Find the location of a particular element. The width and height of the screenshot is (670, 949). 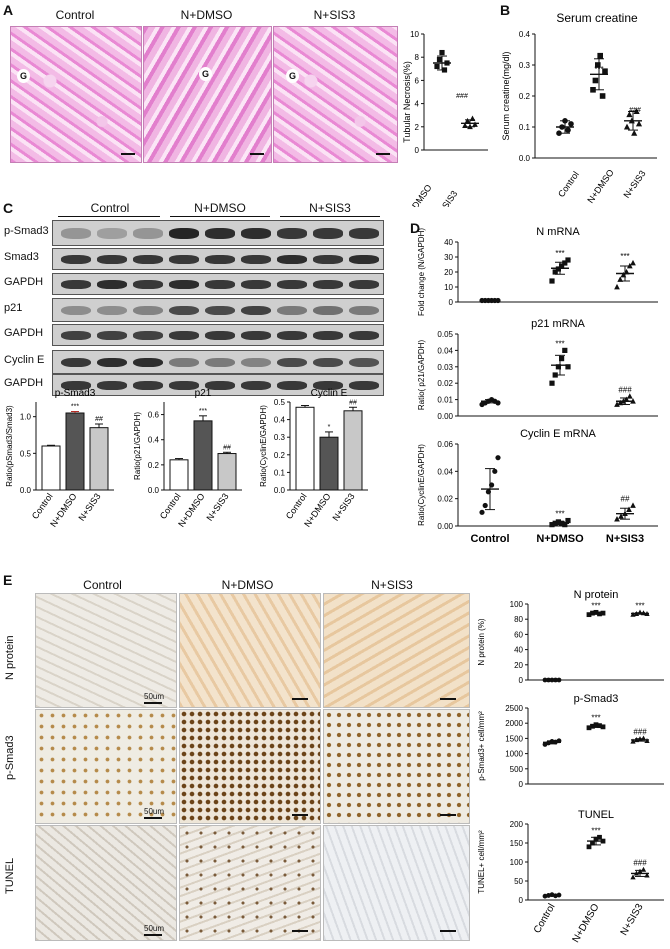

y-tick-label: 0.2 is located at coordinates (525, 96).